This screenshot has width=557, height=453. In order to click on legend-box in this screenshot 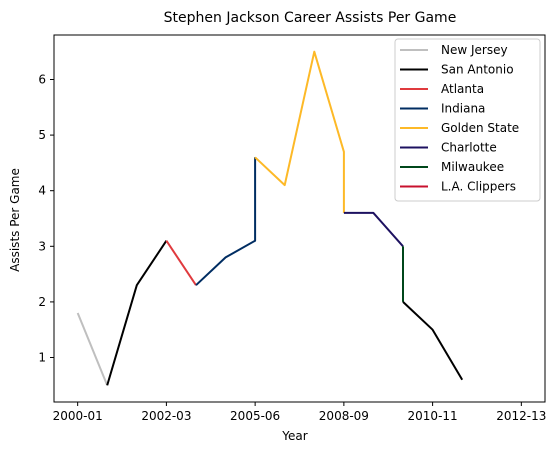, I will do `click(467, 120)`.